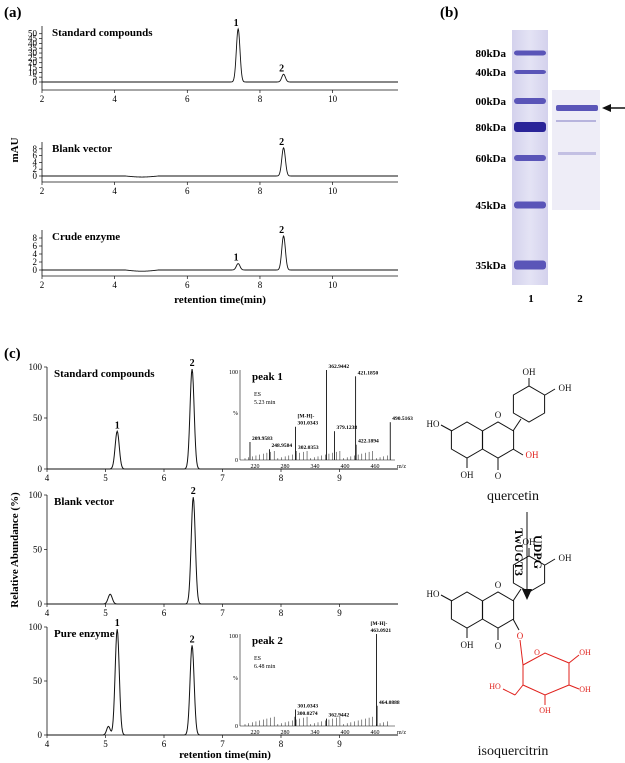 The width and height of the screenshot is (625, 763). Describe the element at coordinates (519, 552) in the screenshot. I see `enzyme-label: TwUGT3` at that location.